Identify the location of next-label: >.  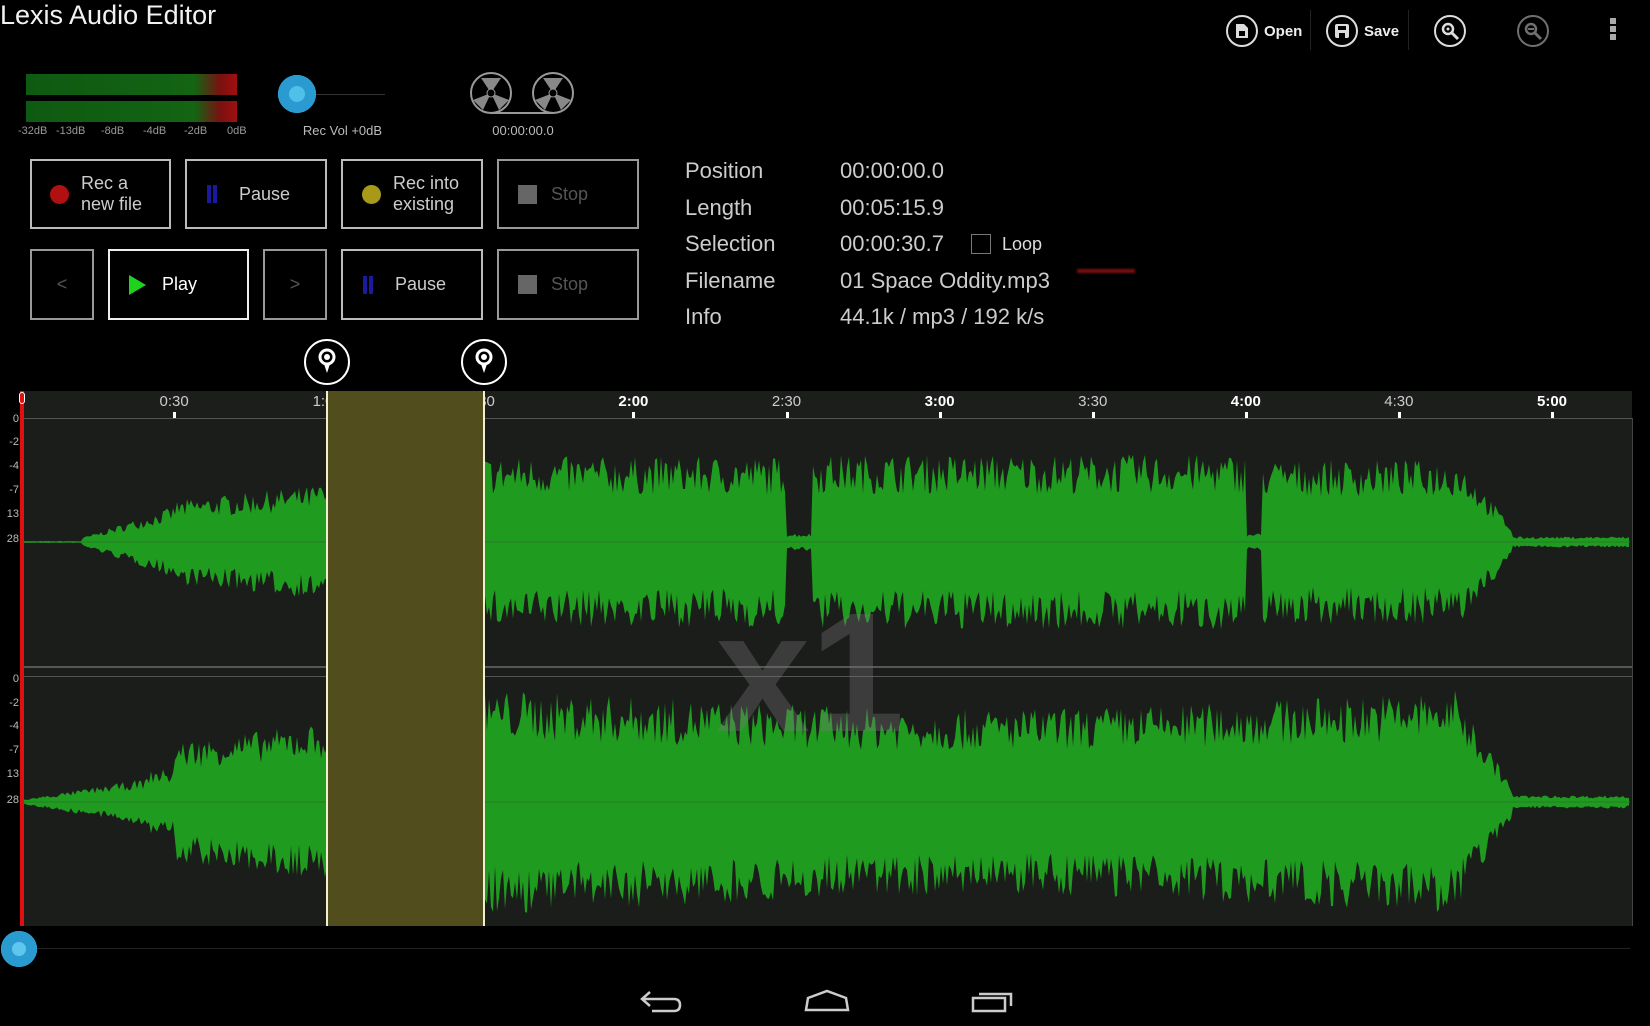
(295, 284).